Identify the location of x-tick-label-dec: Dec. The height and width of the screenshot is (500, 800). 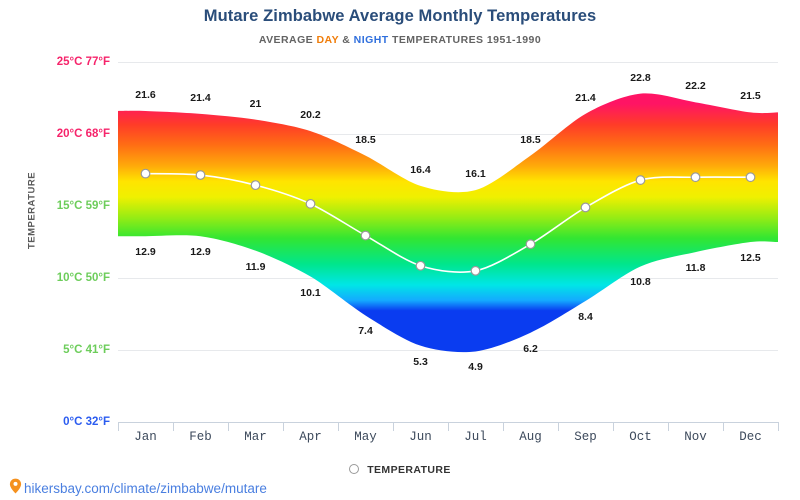
(750, 437).